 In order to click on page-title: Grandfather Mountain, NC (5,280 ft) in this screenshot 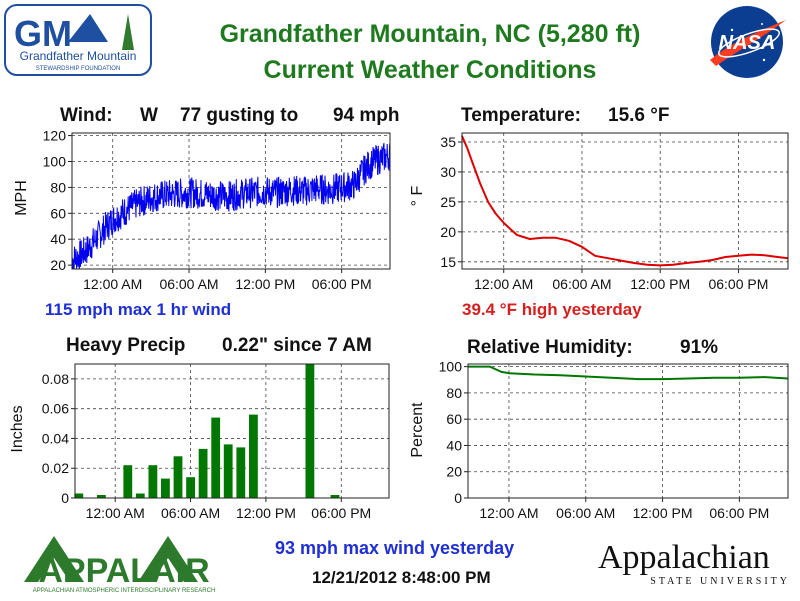, I will do `click(430, 34)`.